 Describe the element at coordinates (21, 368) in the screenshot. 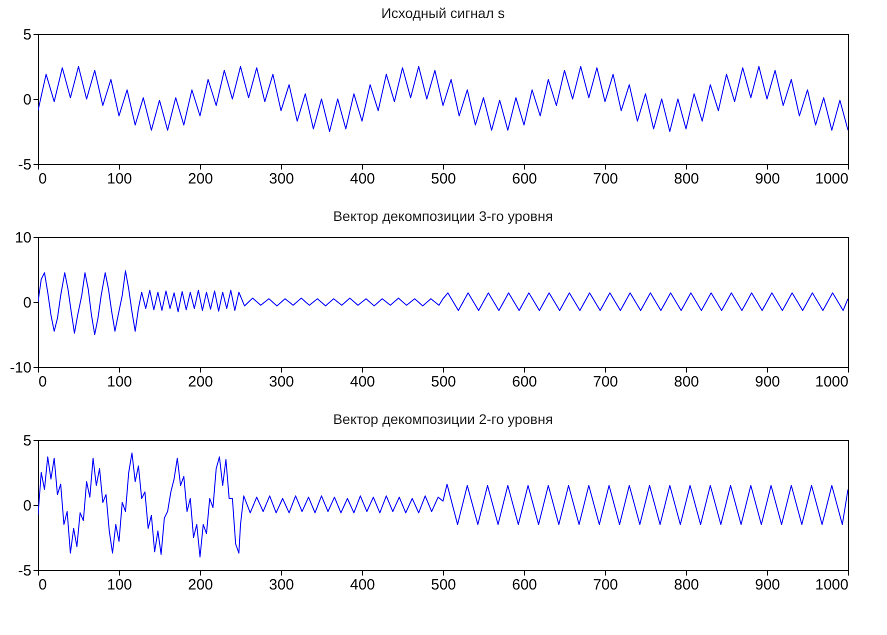

I see `y-tick-label: -10` at that location.